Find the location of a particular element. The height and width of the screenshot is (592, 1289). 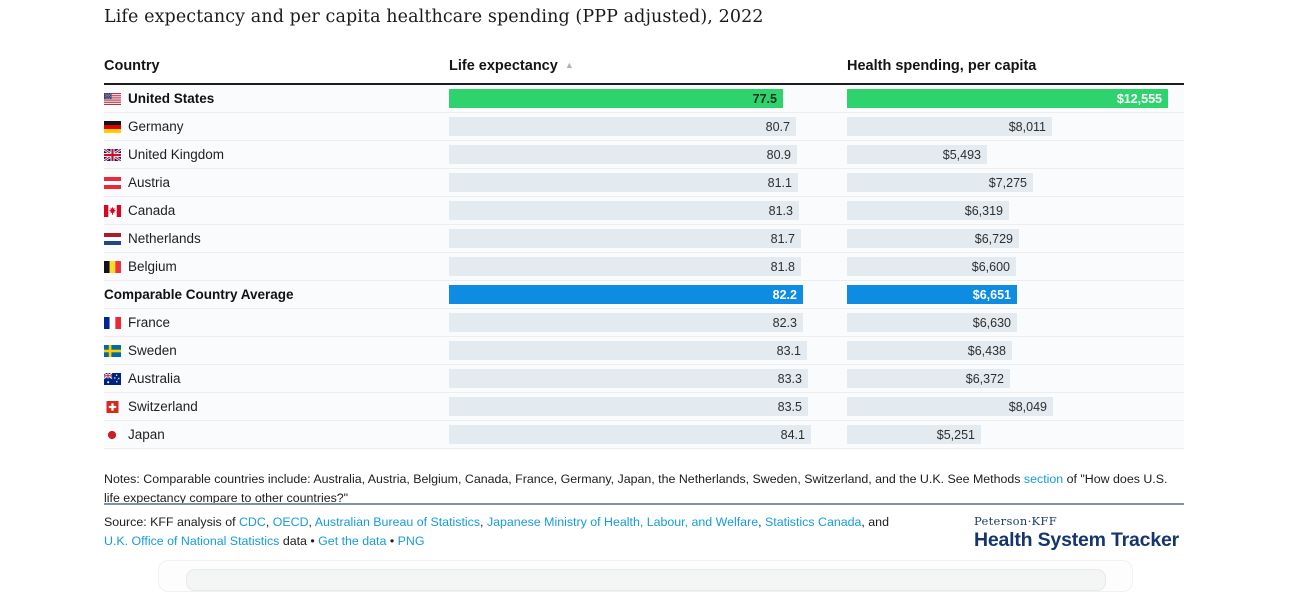

life-expectancy-cell: 83.5 is located at coordinates (648, 406).